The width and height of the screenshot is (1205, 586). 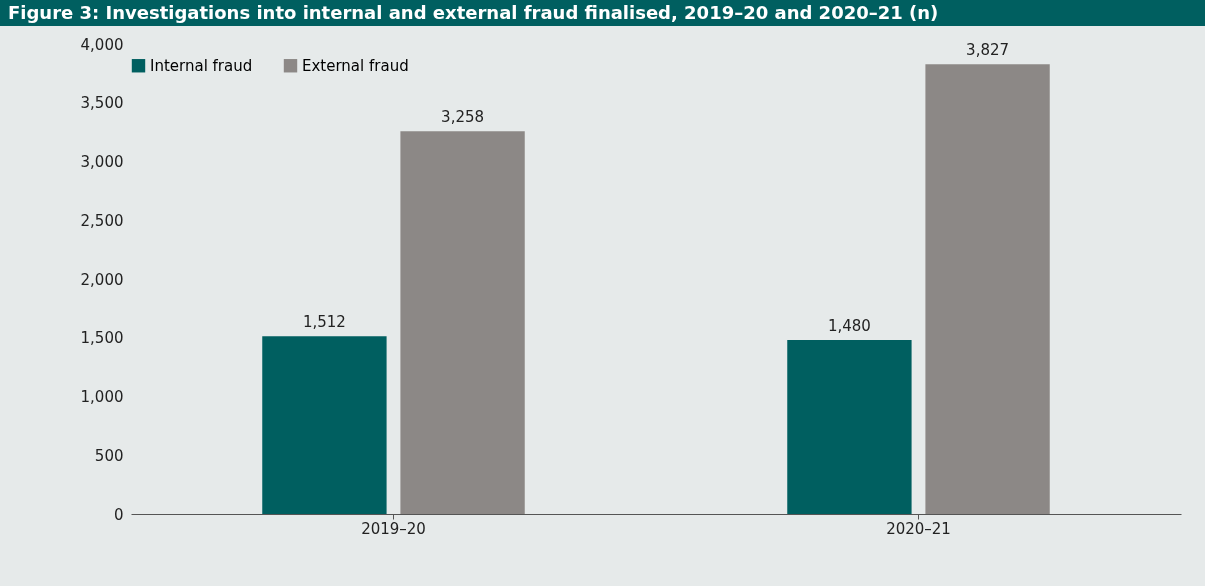 What do you see at coordinates (102, 44) in the screenshot?
I see `y-tick-label: 4,000` at bounding box center [102, 44].